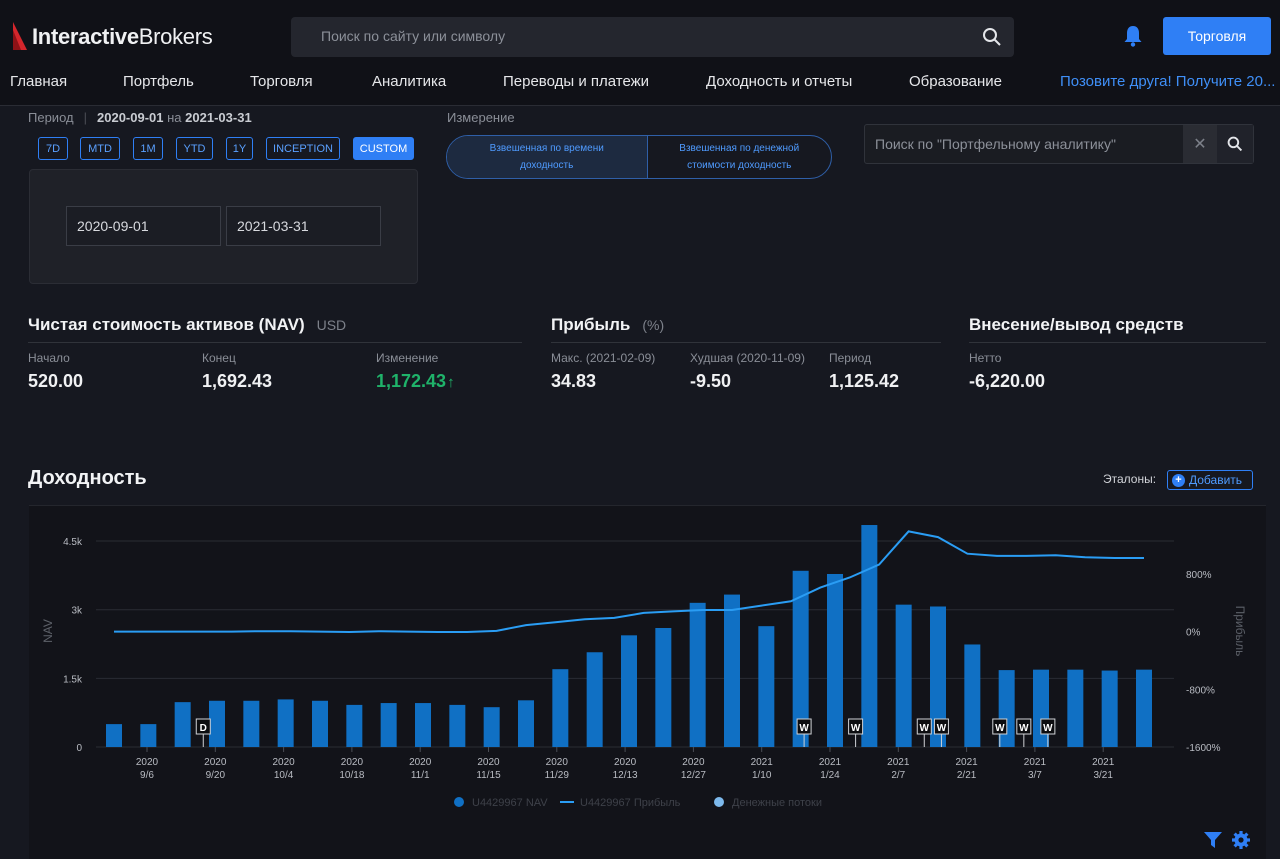 This screenshot has width=1280, height=859. I want to click on x-tick-date: 3/21, so click(1103, 775).